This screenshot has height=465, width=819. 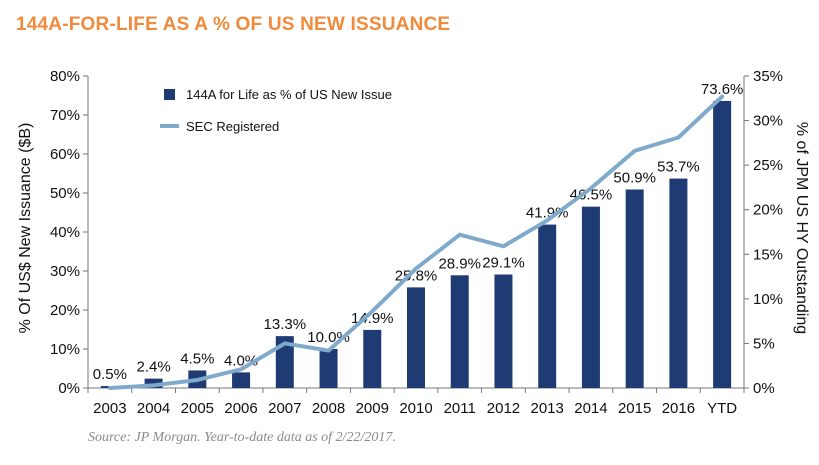 I want to click on x-tick-label: 2012, so click(x=503, y=408).